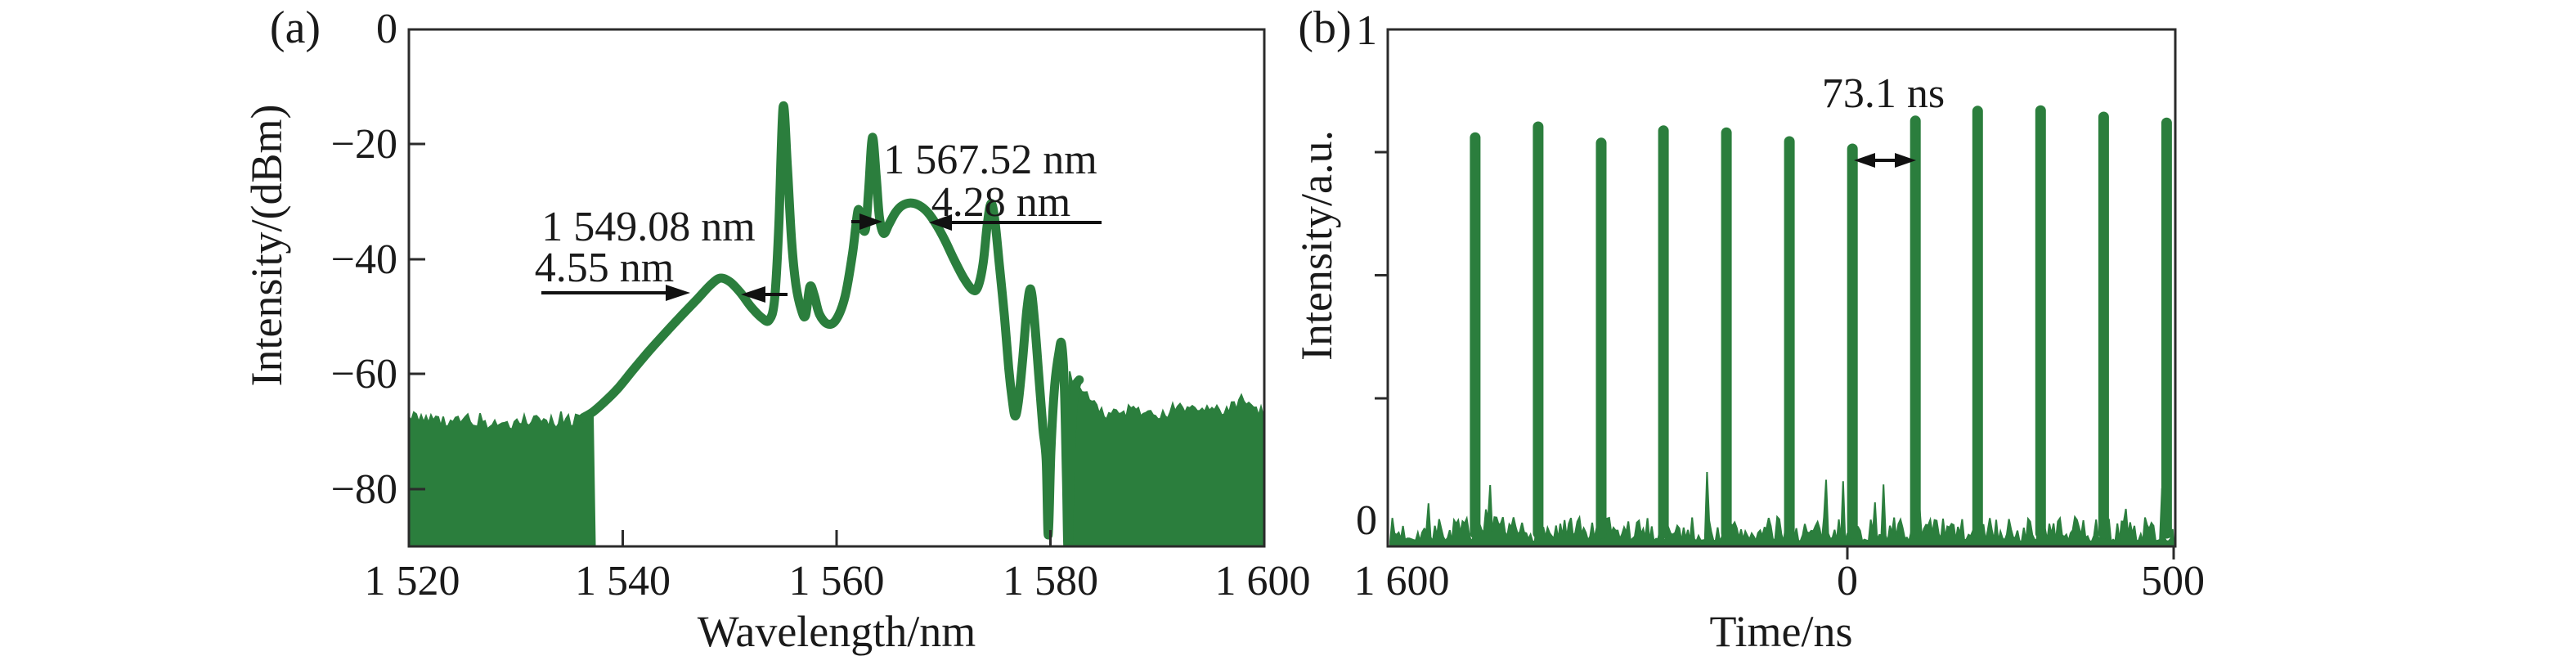  What do you see at coordinates (364, 144) in the screenshot?
I see `y-tick-label: −20` at bounding box center [364, 144].